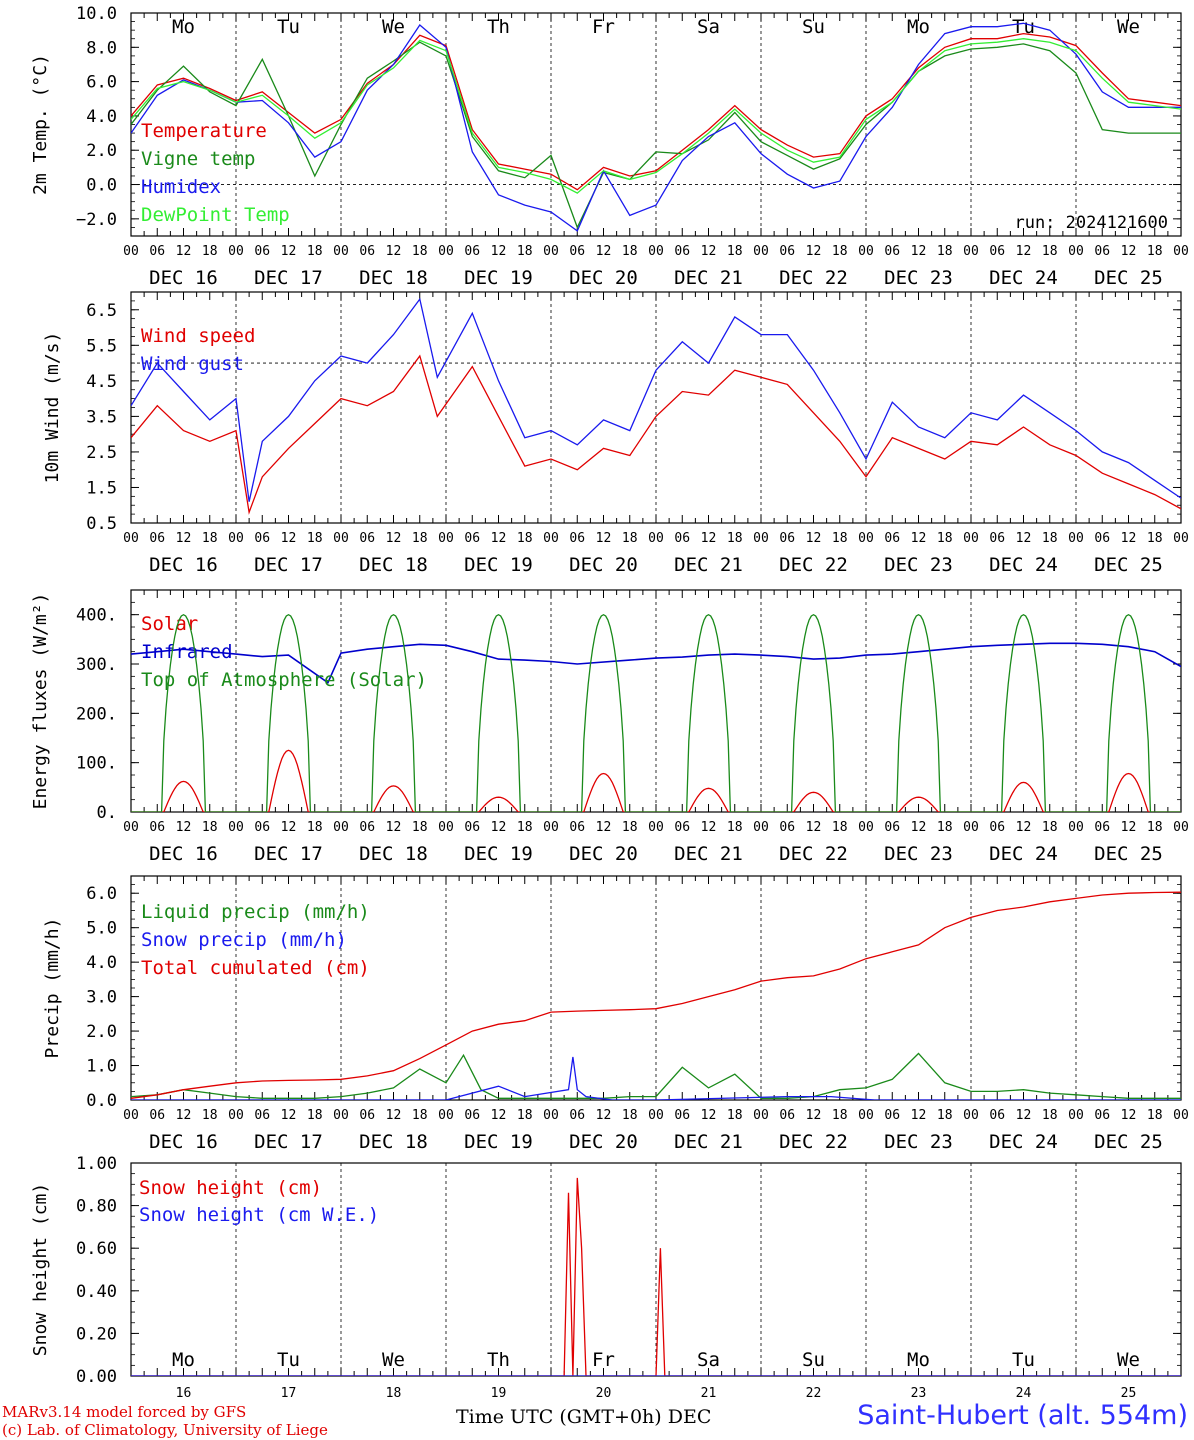 The width and height of the screenshot is (1194, 1440). What do you see at coordinates (96, 1334) in the screenshot?
I see `y-tick-label: 0.20` at bounding box center [96, 1334].